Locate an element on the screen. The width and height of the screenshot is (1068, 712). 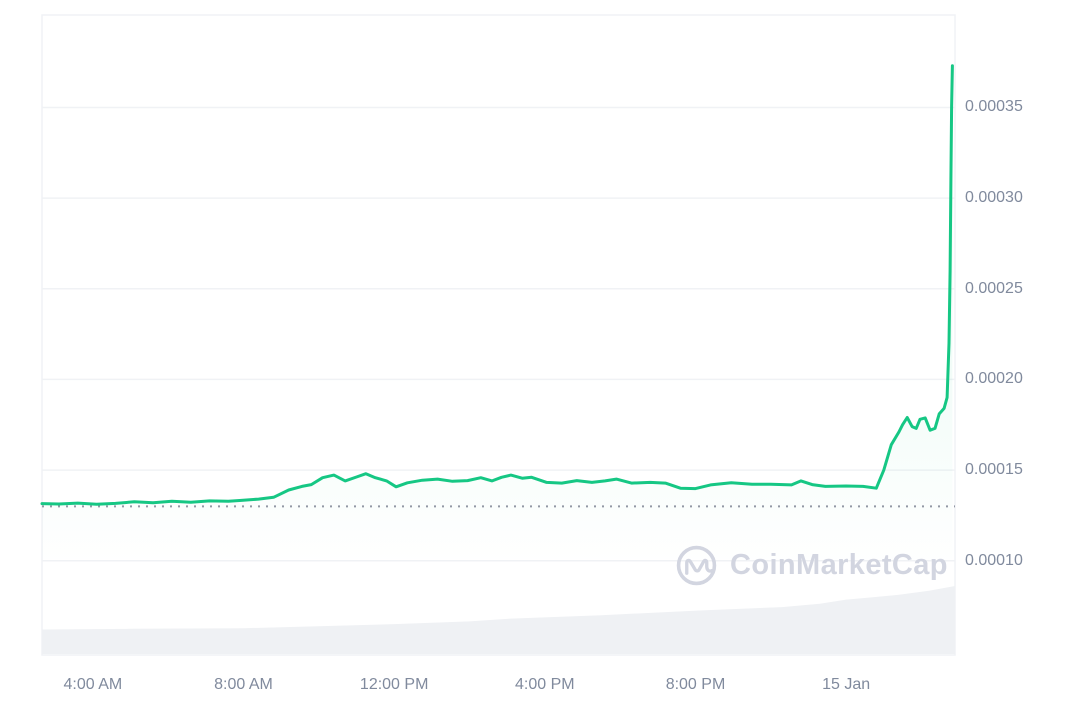
y-tick-label: 0.00015 is located at coordinates (994, 470).